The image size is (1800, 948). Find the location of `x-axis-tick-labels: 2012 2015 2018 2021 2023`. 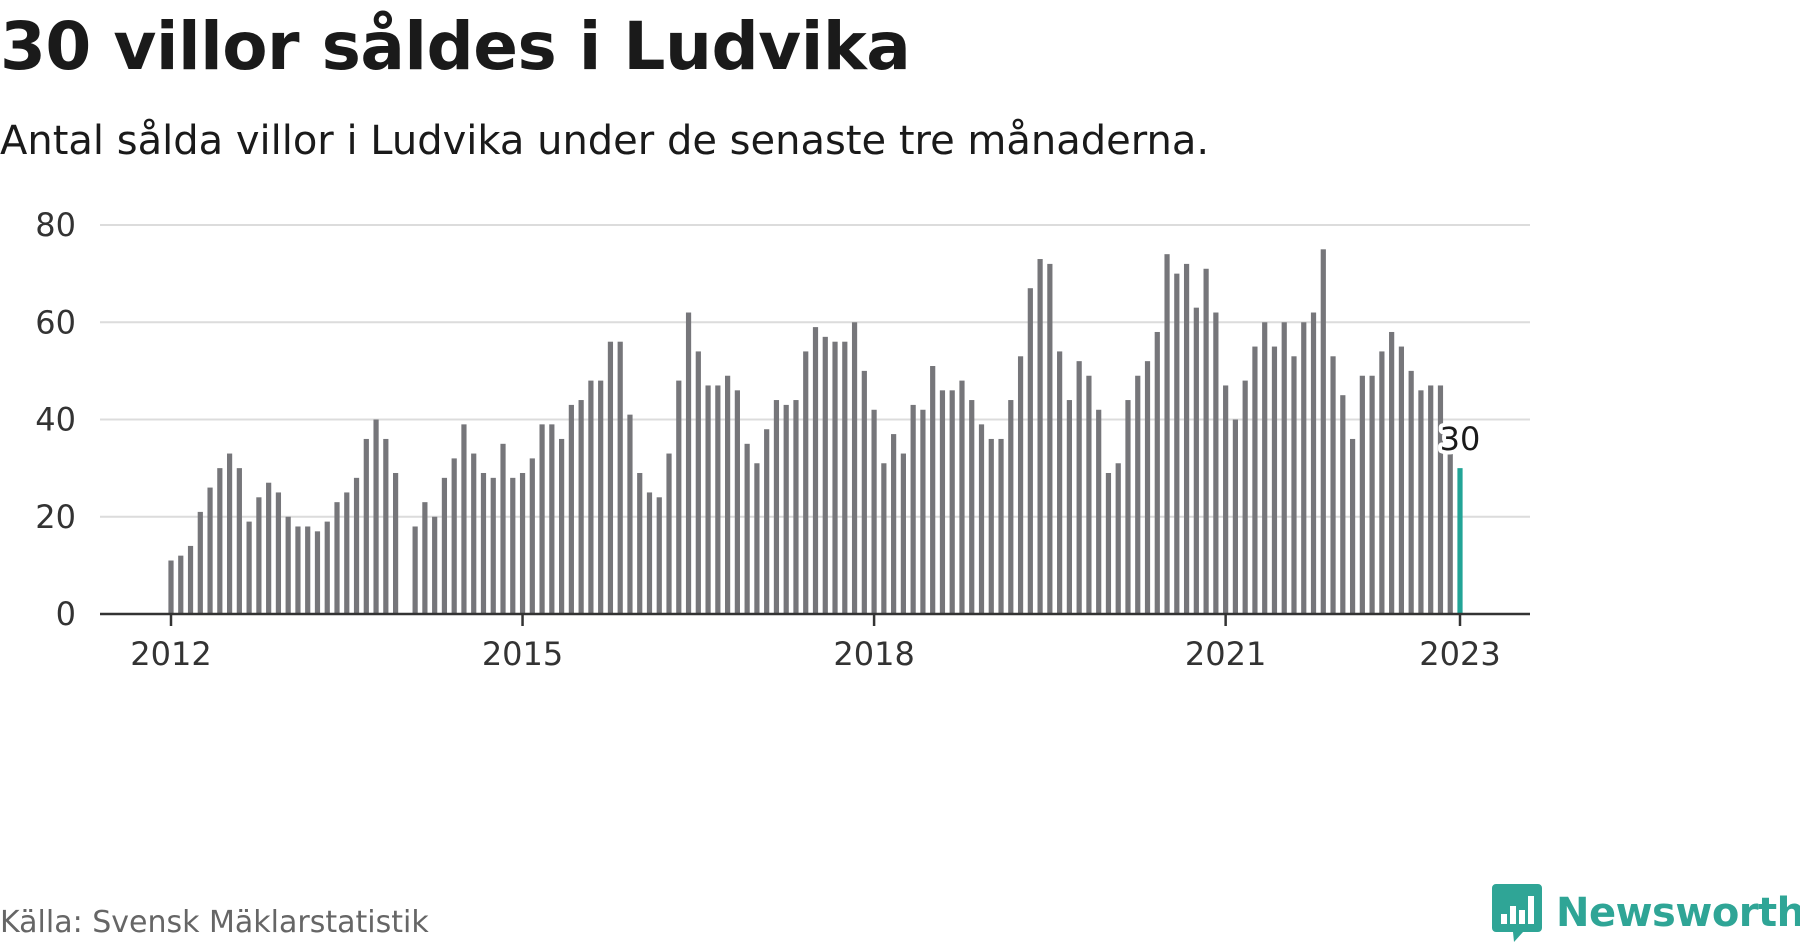

x-axis-tick-labels: 2012 2015 2018 2021 2023 is located at coordinates (815, 654).